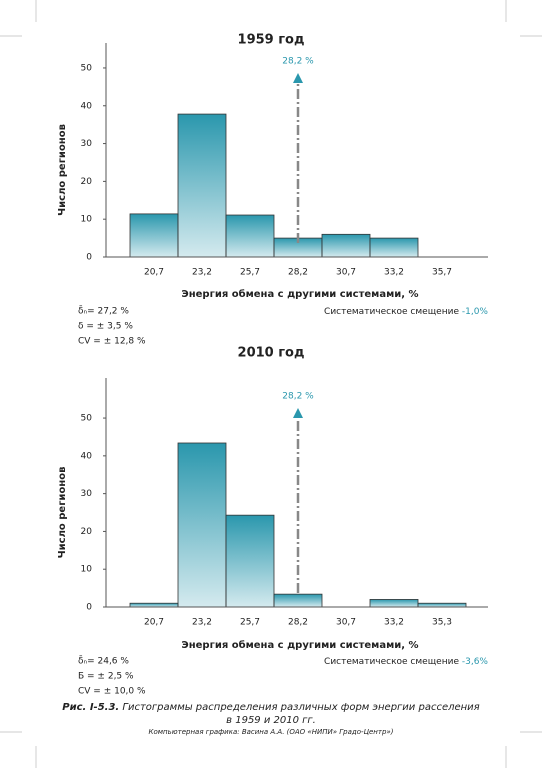 The height and width of the screenshot is (768, 542). Describe the element at coordinates (90, 707) in the screenshot. I see `caption-number: Рис. I-5.3.` at that location.